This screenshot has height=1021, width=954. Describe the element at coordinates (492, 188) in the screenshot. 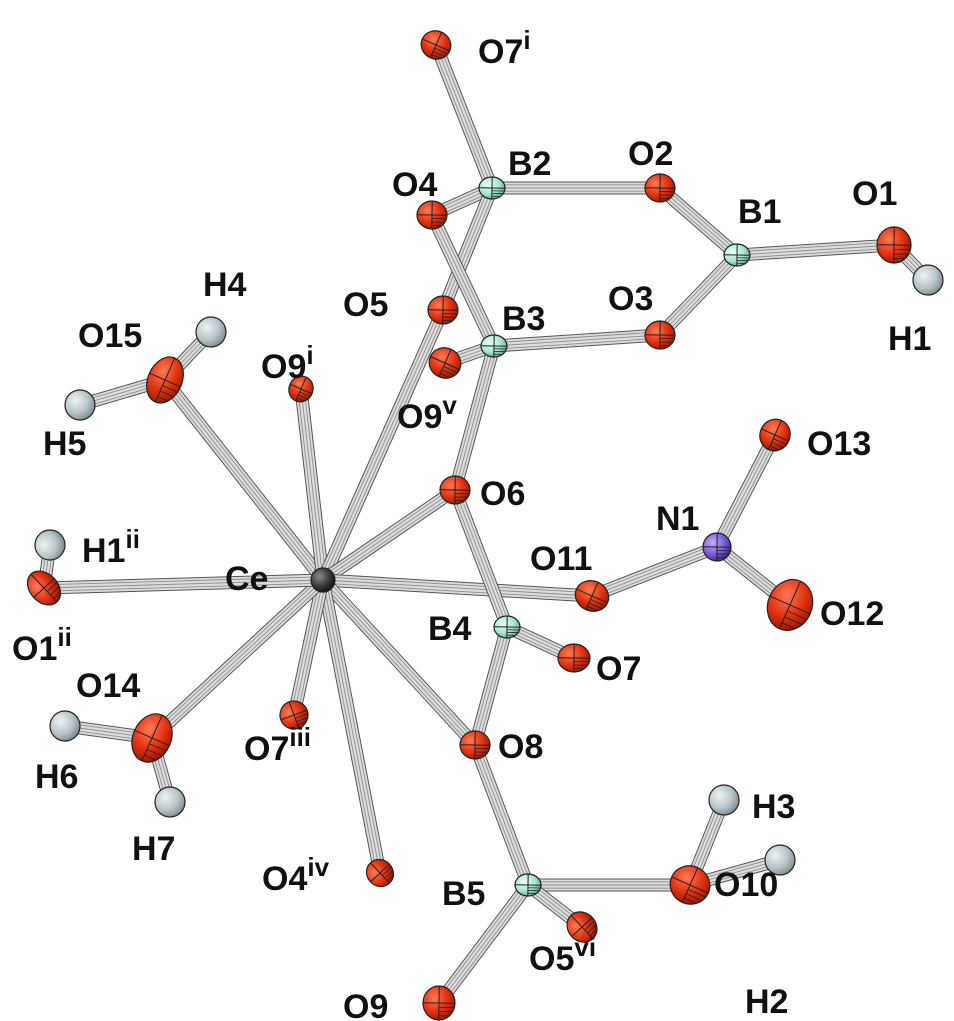

I see `atom-B2` at that location.